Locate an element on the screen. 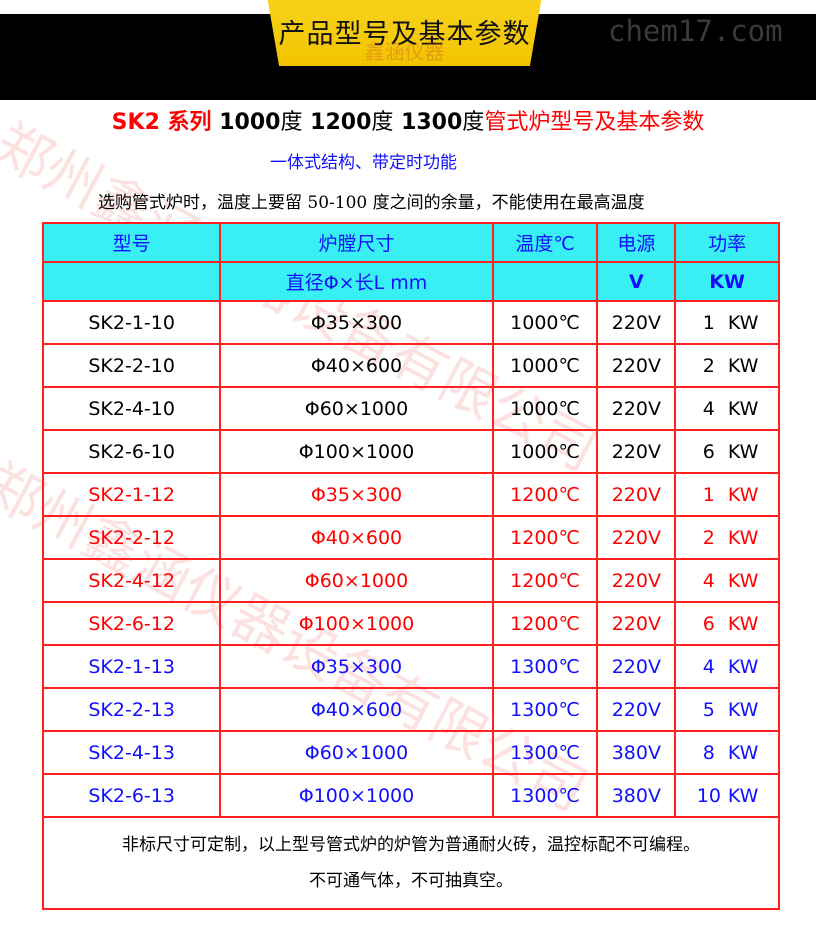 This screenshot has width=816, height=925. table-row: SK2-4-12 Φ60×1000 1200℃ 220V 4 KW is located at coordinates (410, 580).